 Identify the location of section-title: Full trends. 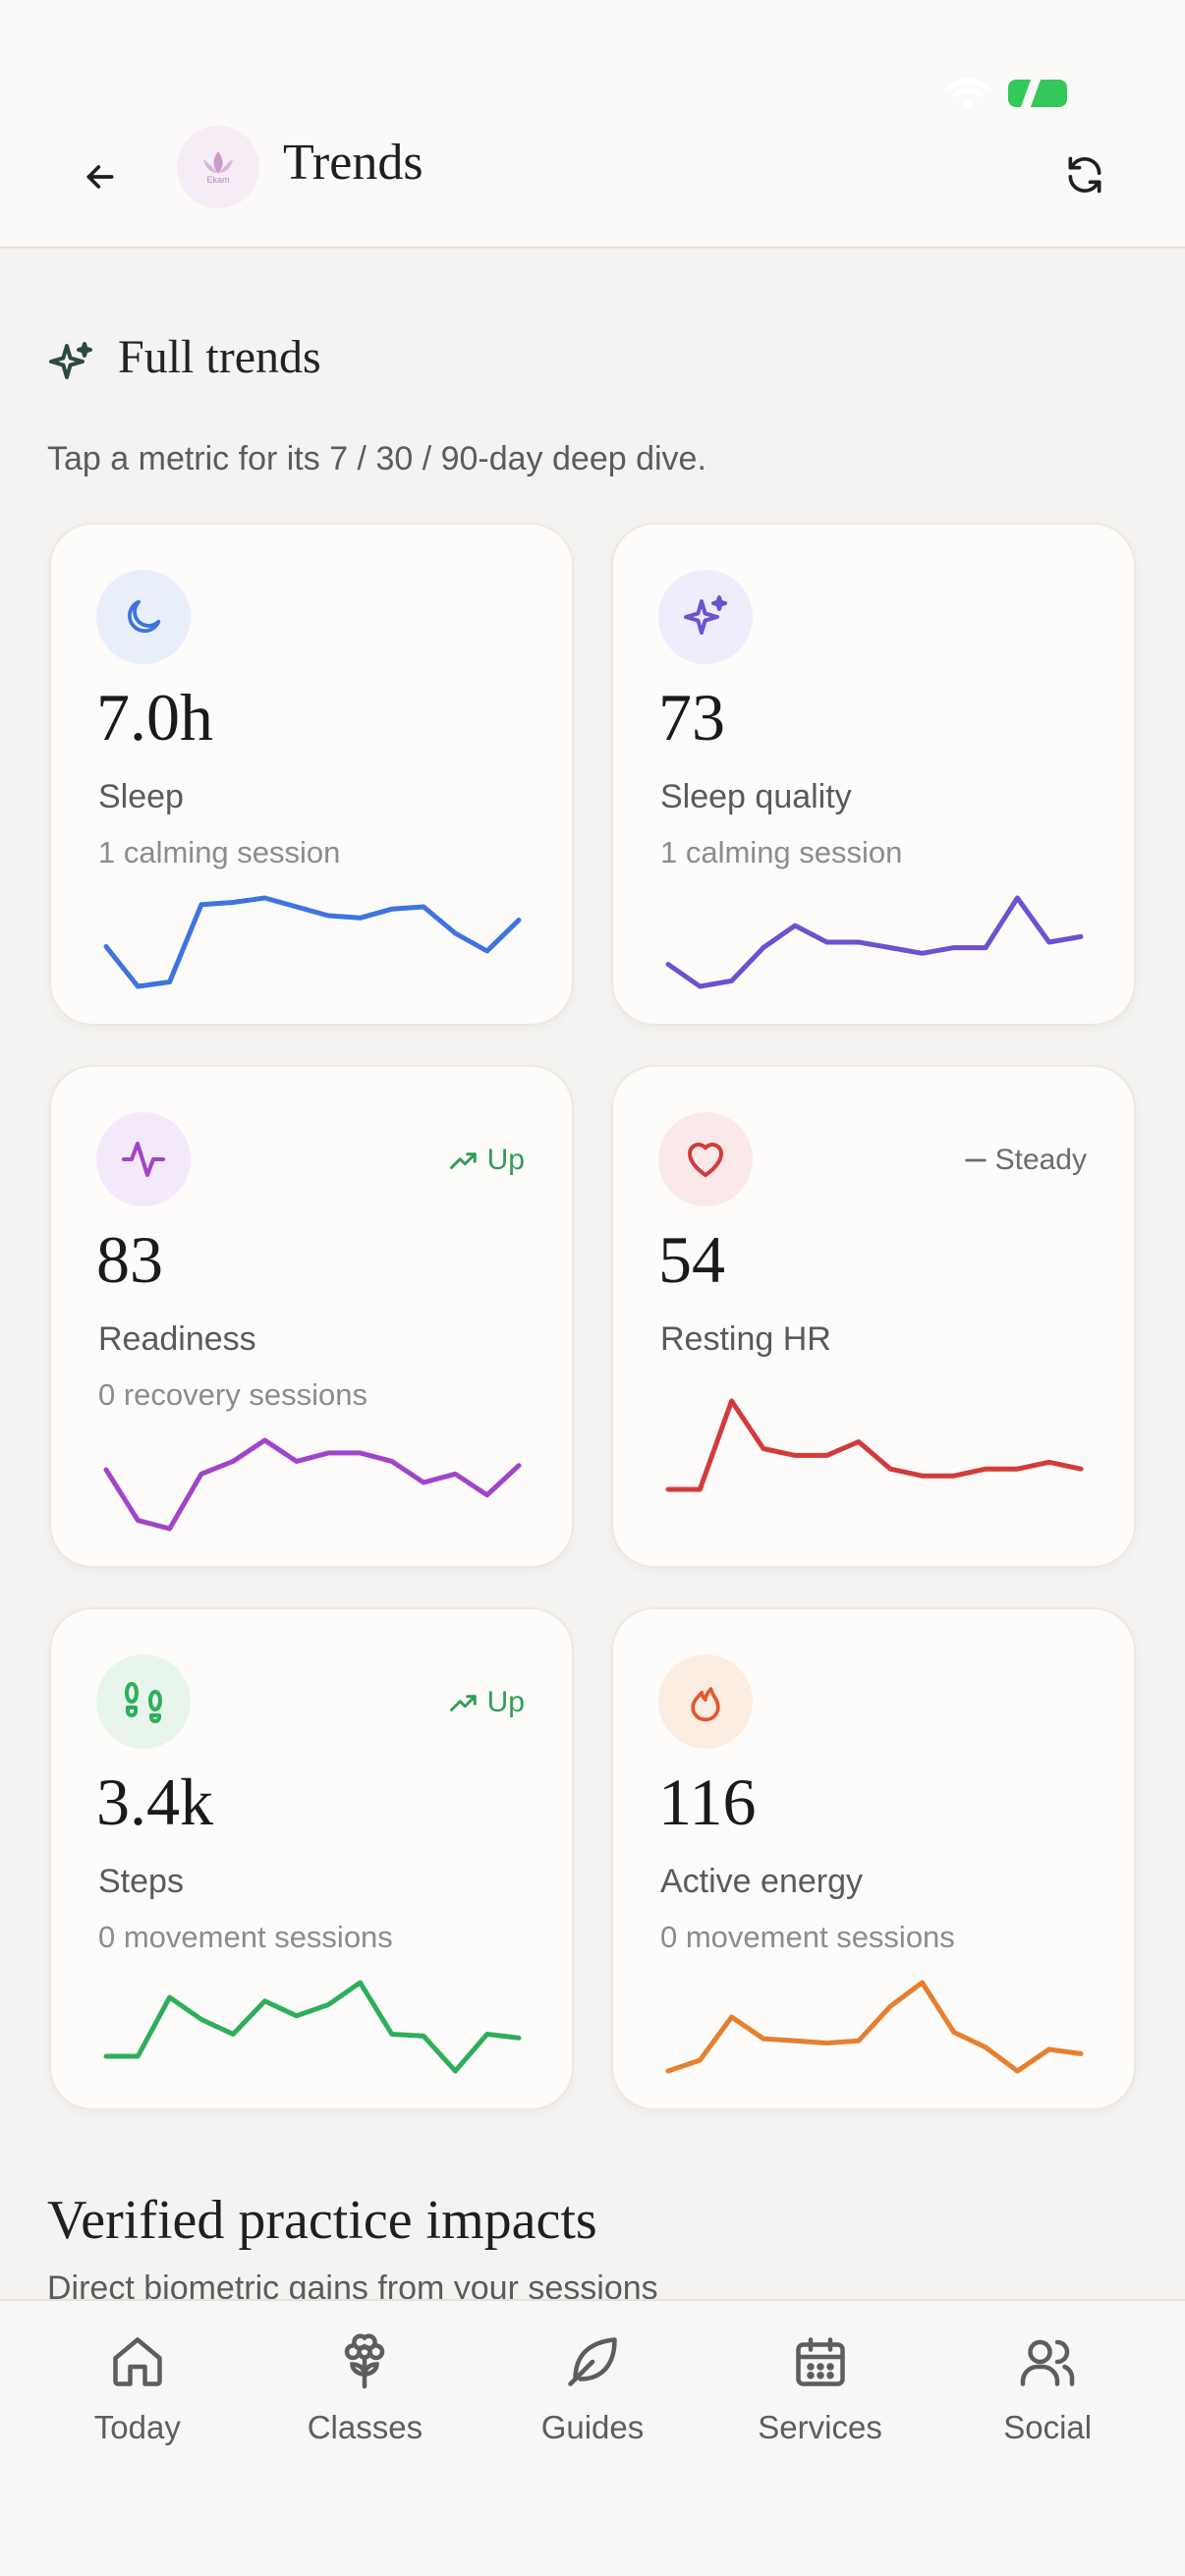
(220, 357).